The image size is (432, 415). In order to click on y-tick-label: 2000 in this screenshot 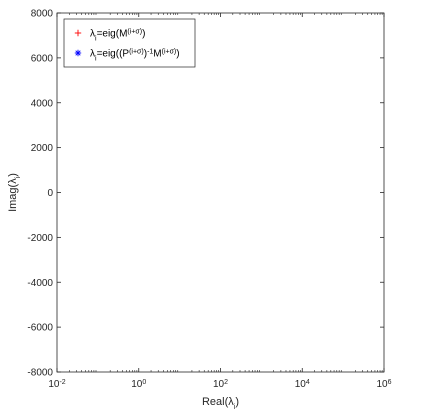, I will do `click(42, 148)`.